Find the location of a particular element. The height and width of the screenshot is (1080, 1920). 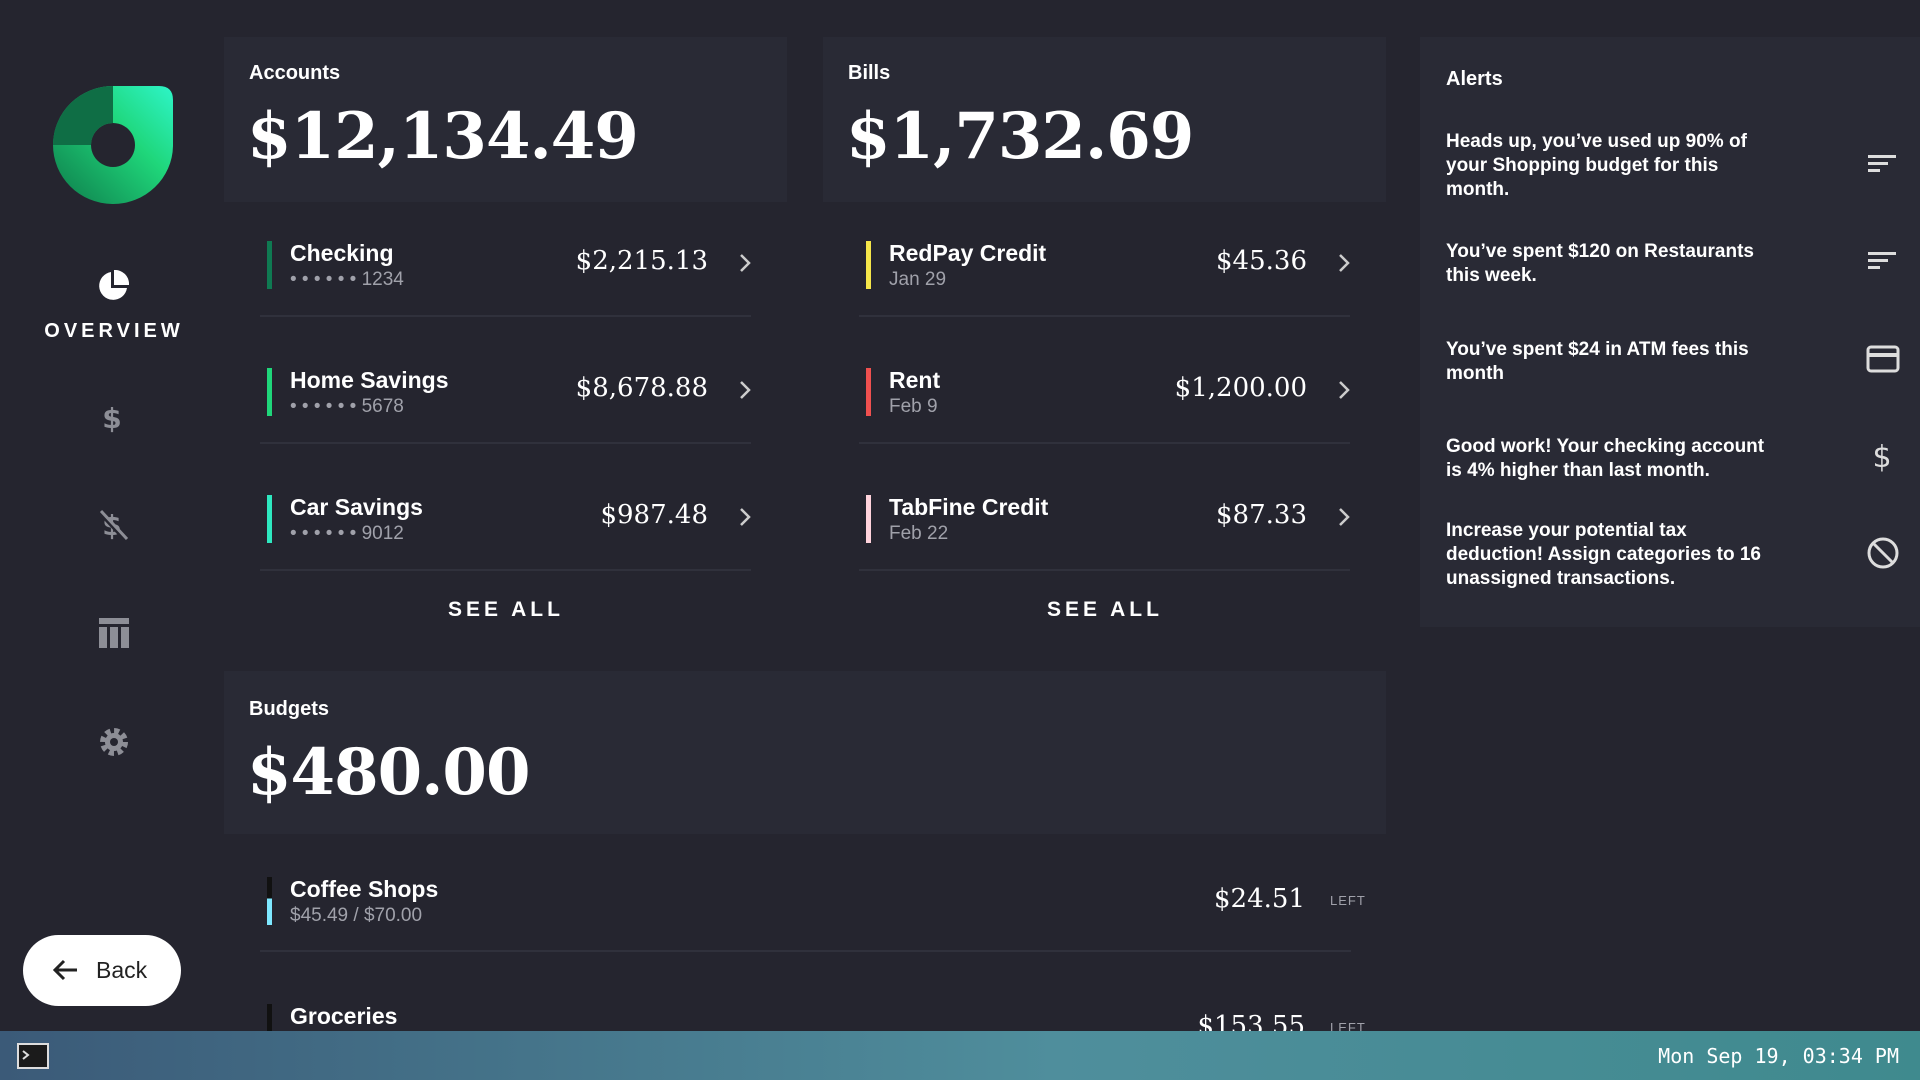

bill-date: Jan 29 is located at coordinates (918, 279).